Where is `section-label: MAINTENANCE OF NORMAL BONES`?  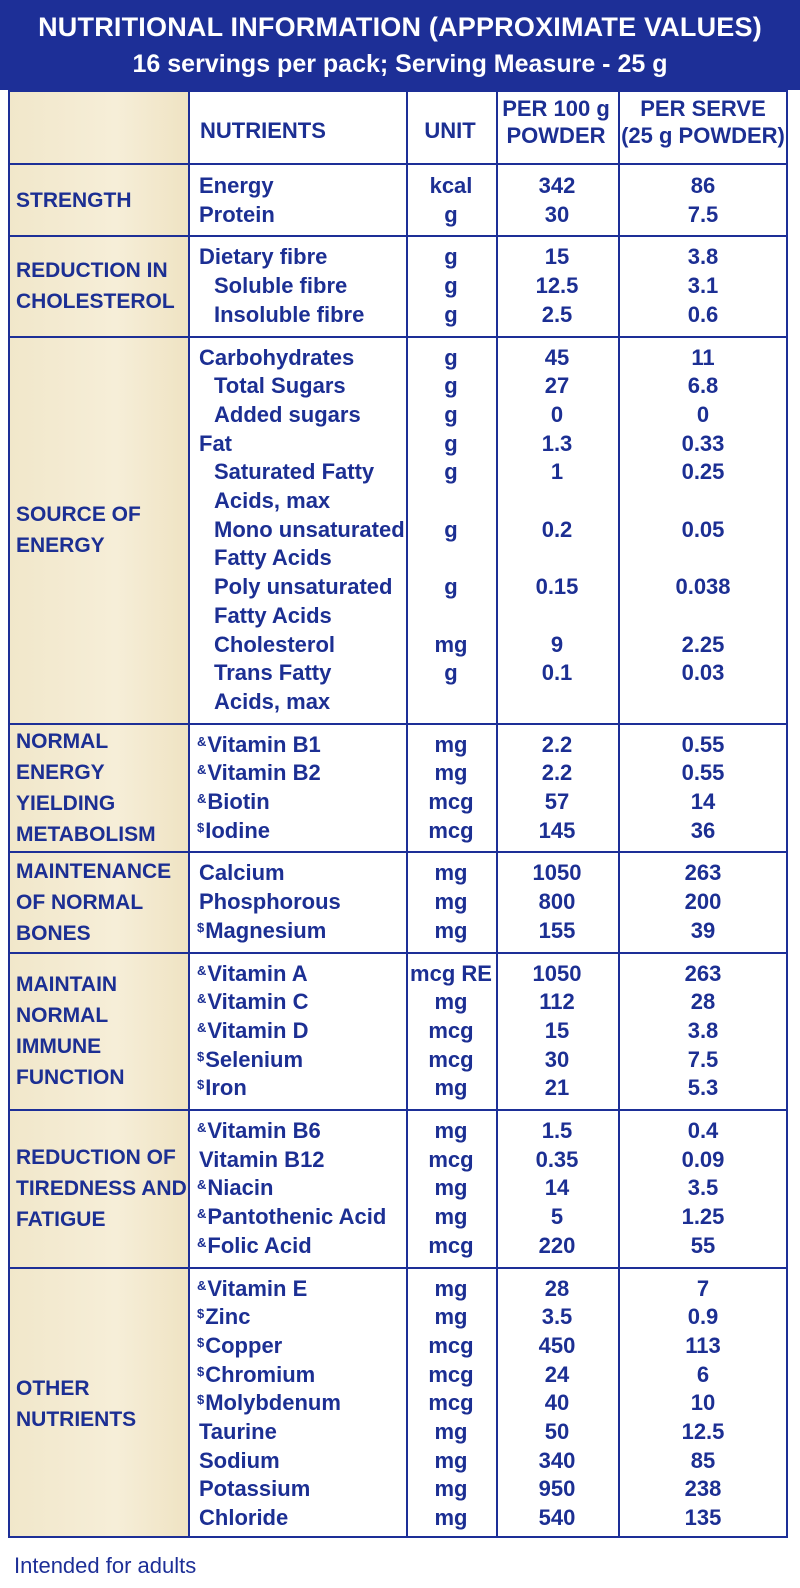
section-label: MAINTENANCE OF NORMAL BONES is located at coordinates (102, 902).